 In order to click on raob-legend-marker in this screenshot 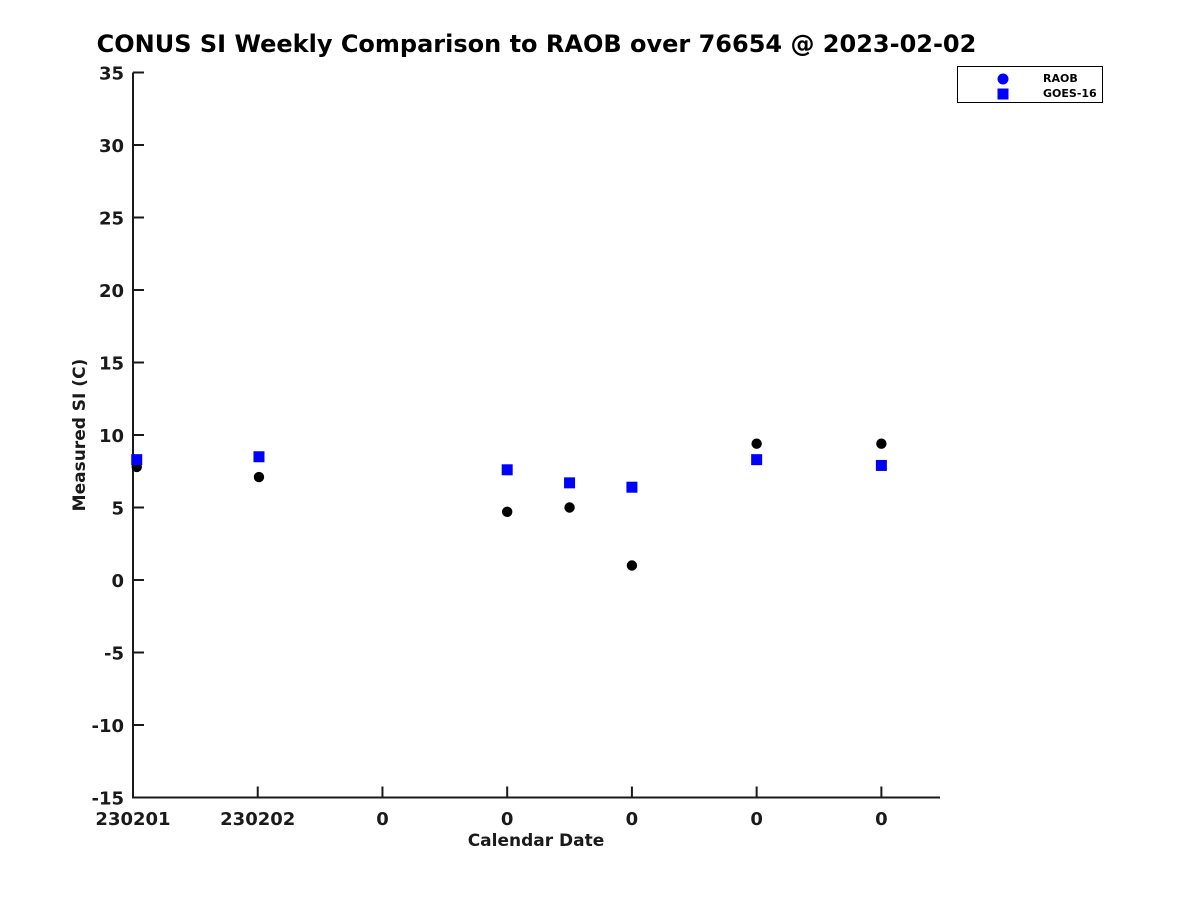, I will do `click(1003, 79)`.